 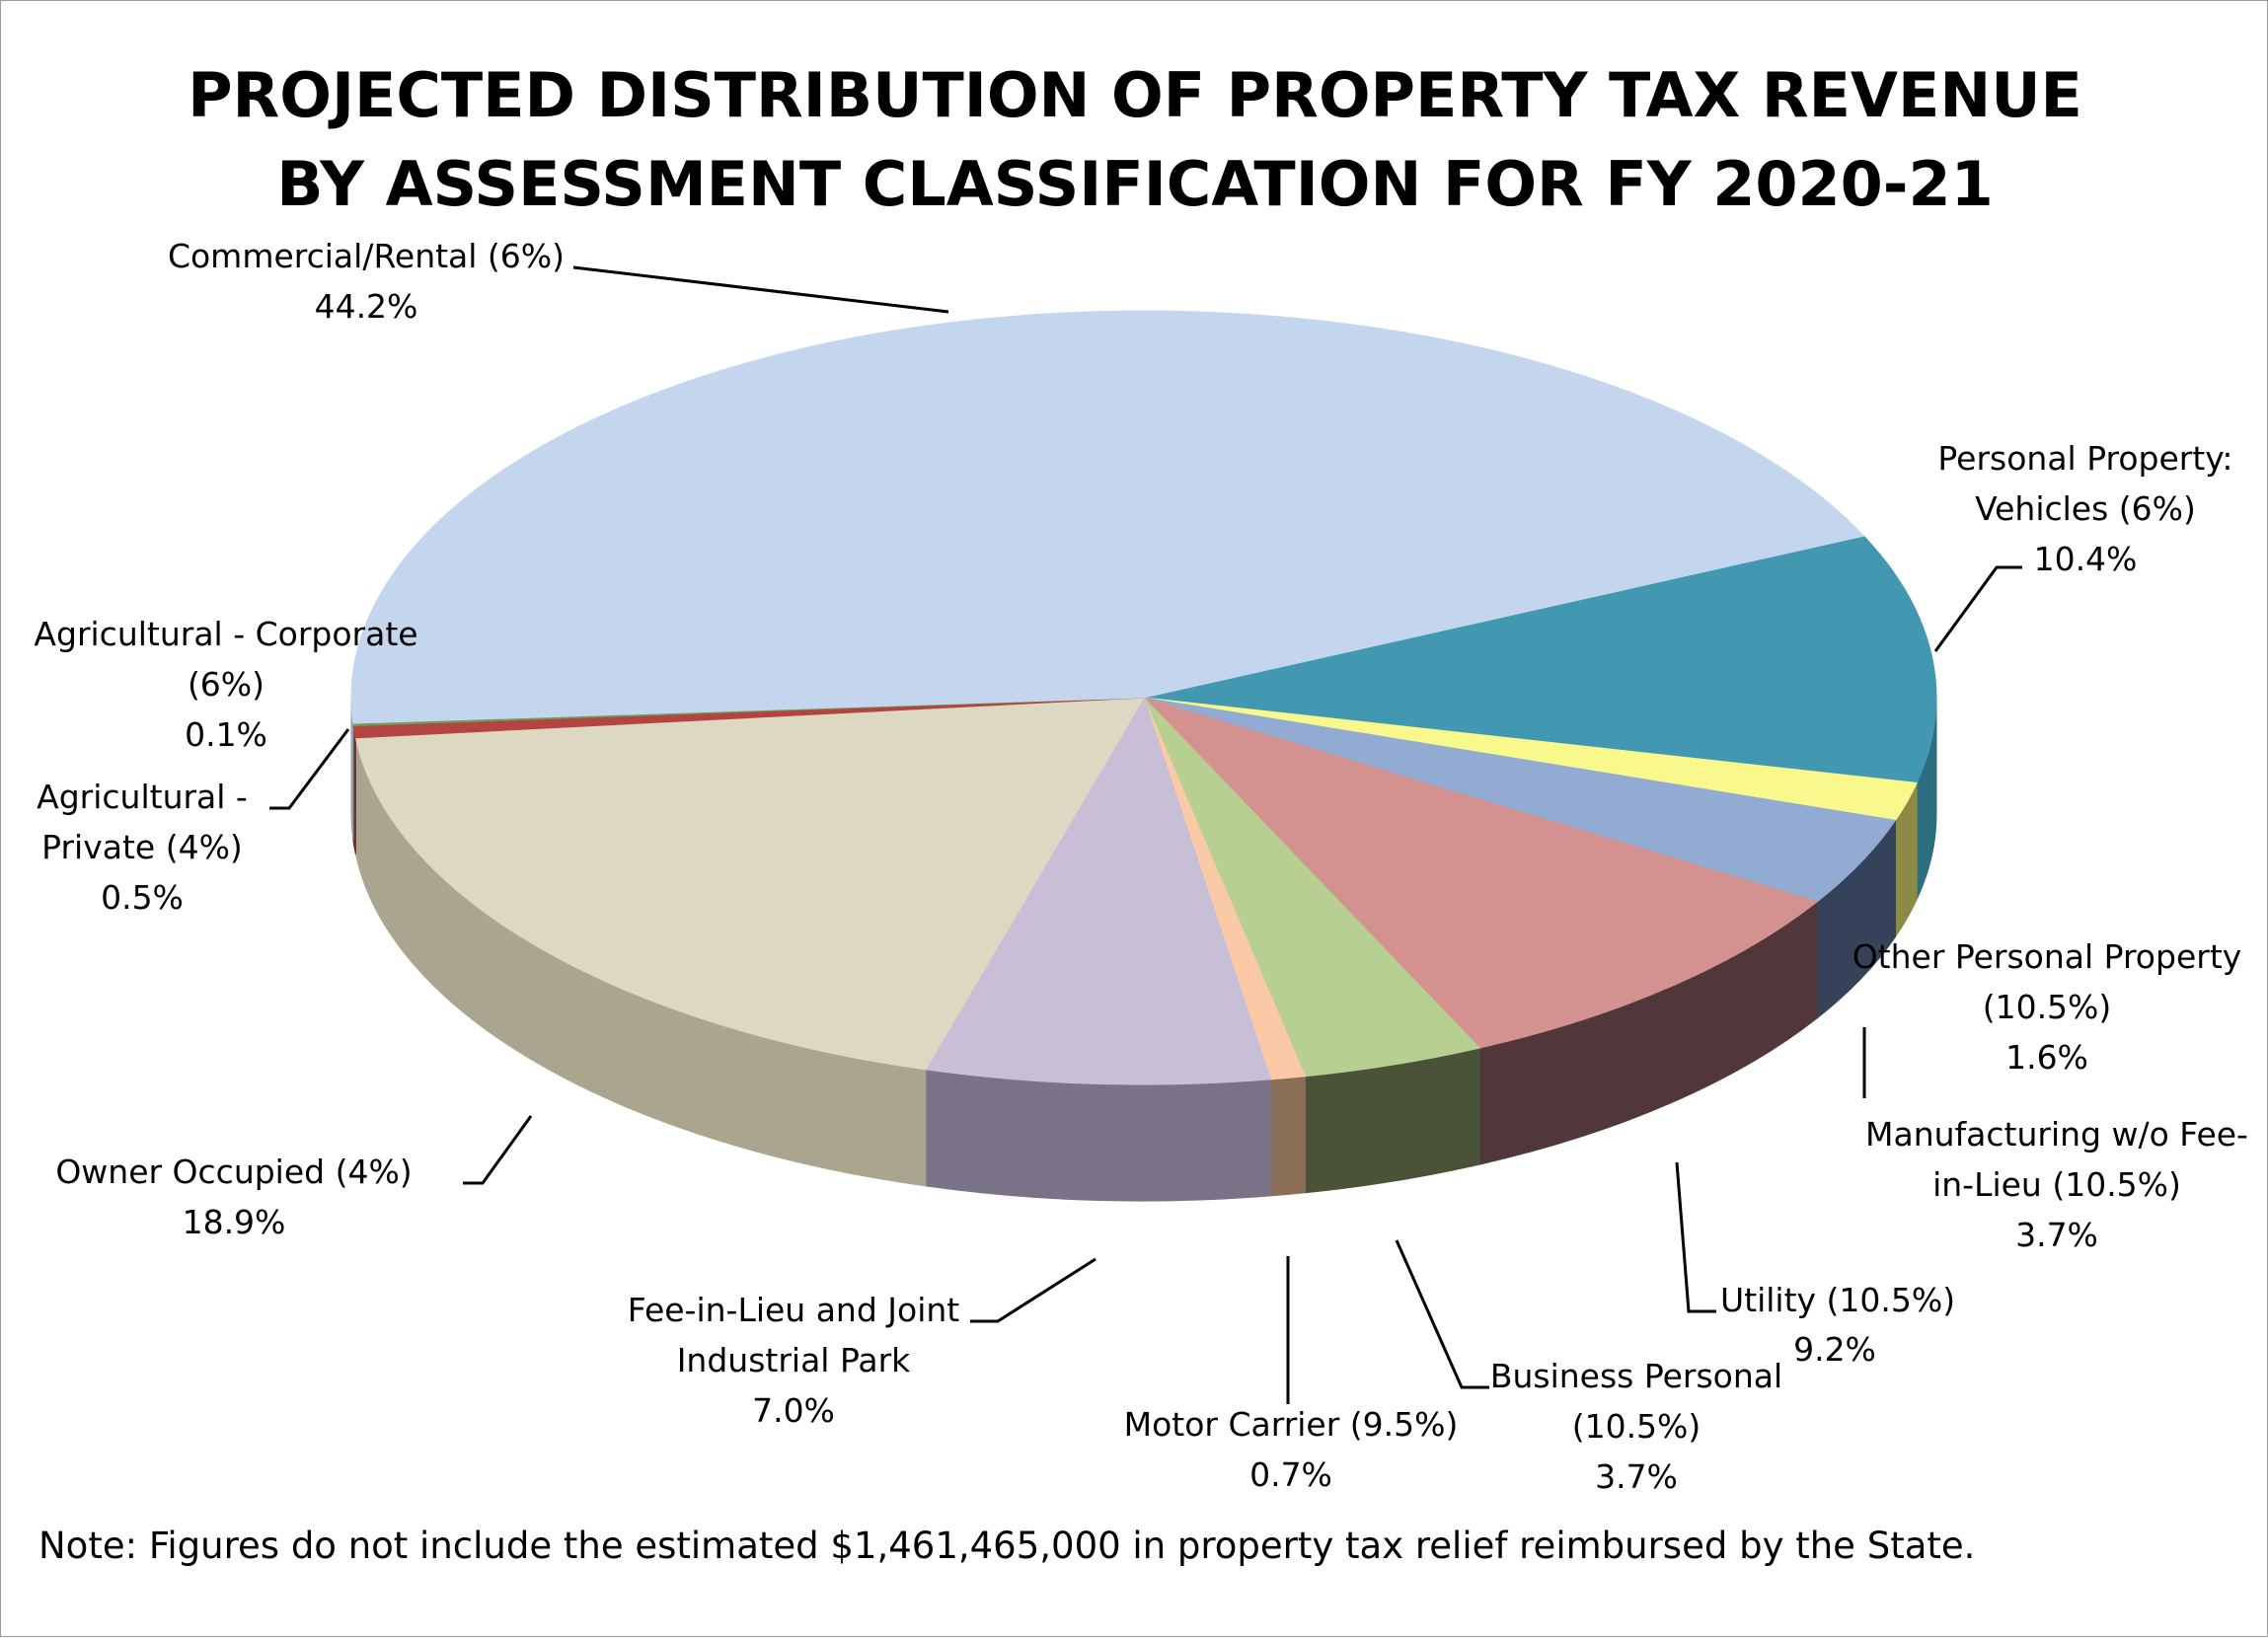 What do you see at coordinates (309, 768) in the screenshot?
I see `leader-ag-private` at bounding box center [309, 768].